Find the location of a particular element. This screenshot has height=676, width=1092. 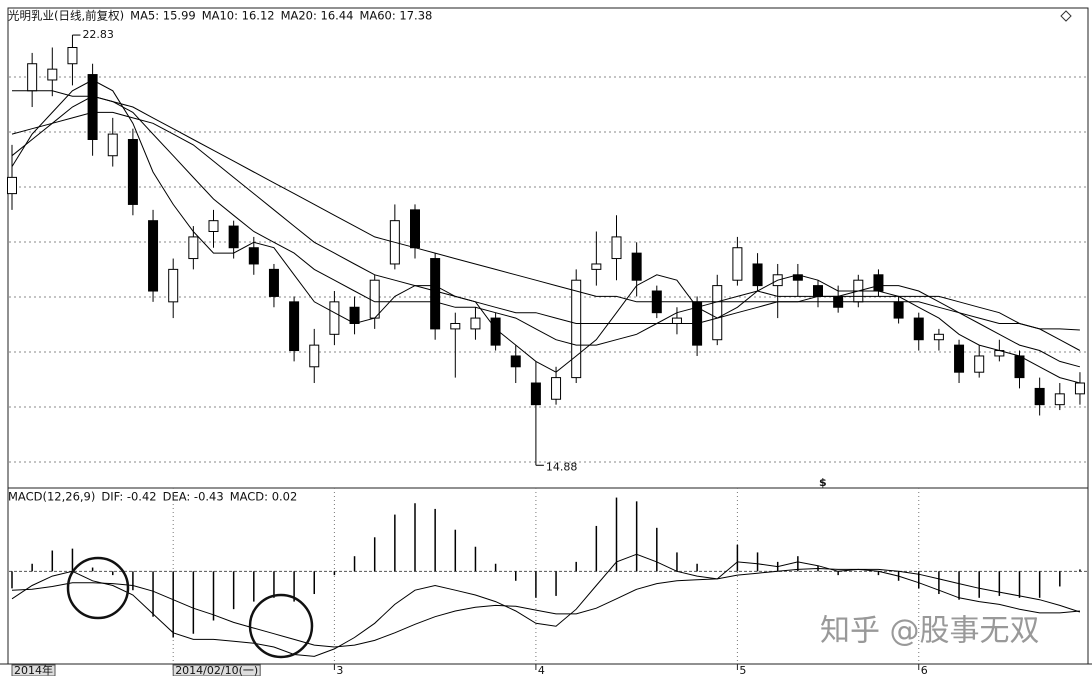

legend-label: DIF: -0.42 is located at coordinates (128, 497).